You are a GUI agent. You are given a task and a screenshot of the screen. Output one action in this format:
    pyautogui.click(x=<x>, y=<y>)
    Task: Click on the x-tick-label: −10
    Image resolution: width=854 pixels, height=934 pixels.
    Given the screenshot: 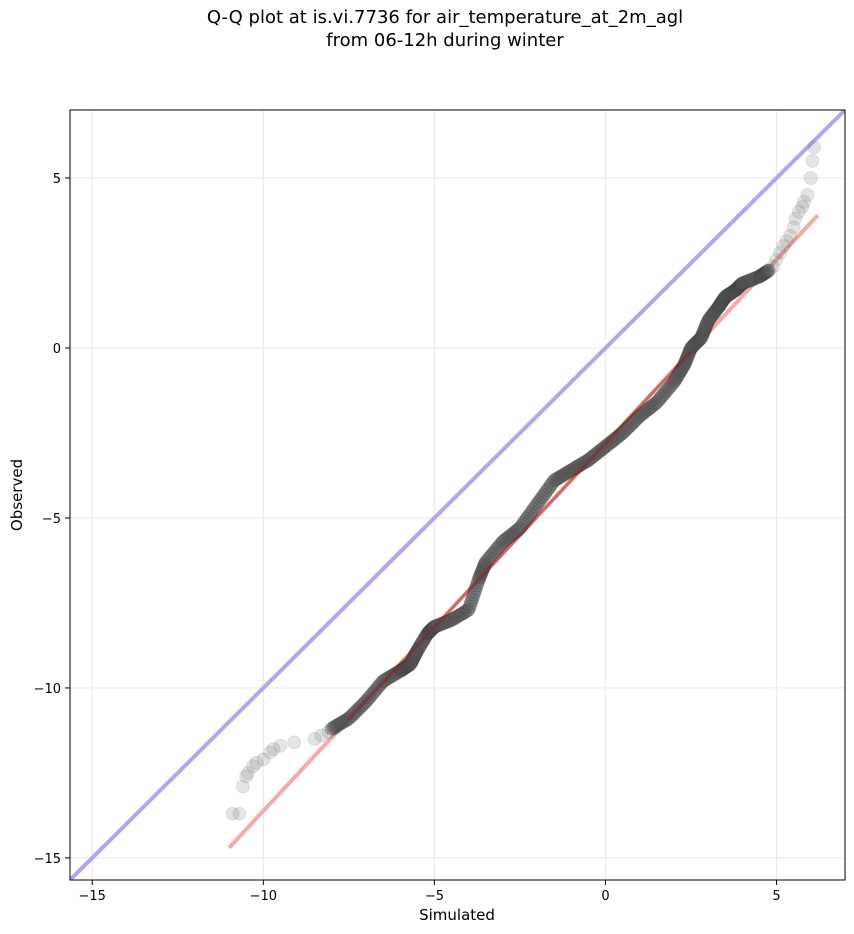 What is the action you would take?
    pyautogui.click(x=263, y=896)
    